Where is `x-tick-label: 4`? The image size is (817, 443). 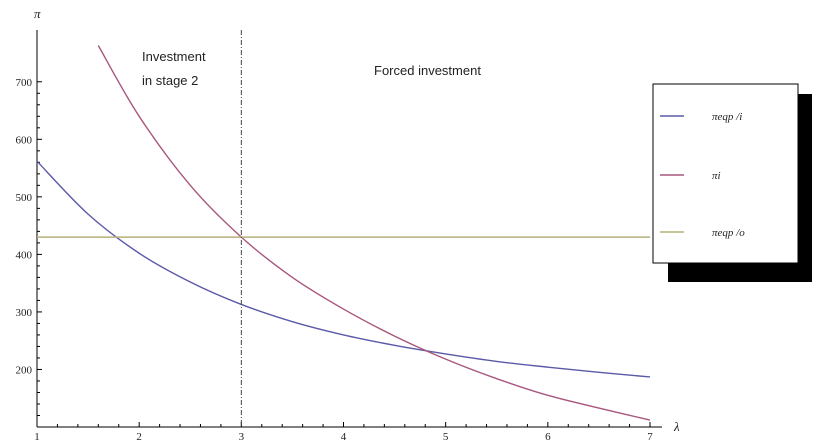
x-tick-label: 4 is located at coordinates (344, 437).